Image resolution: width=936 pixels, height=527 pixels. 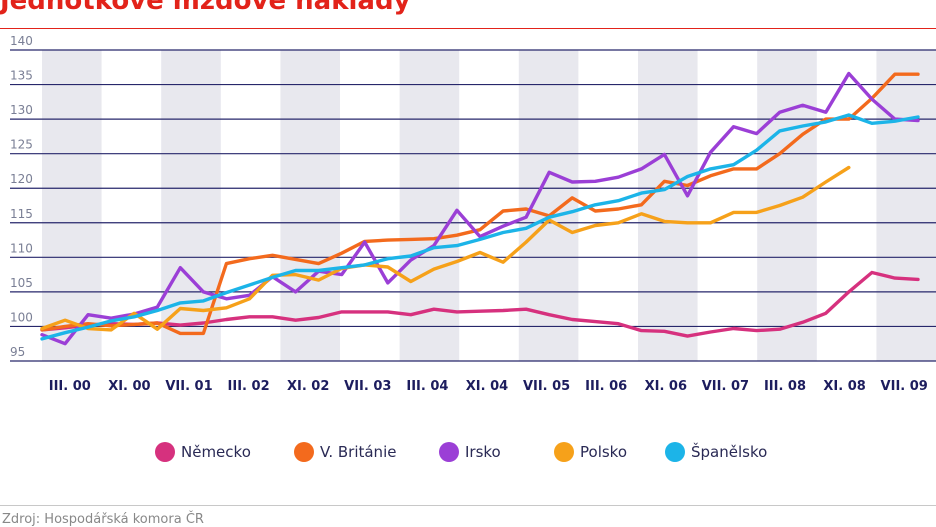 What do you see at coordinates (103, 519) in the screenshot?
I see `source-note: Zdroj: Hospodářská komora ČR` at bounding box center [103, 519].